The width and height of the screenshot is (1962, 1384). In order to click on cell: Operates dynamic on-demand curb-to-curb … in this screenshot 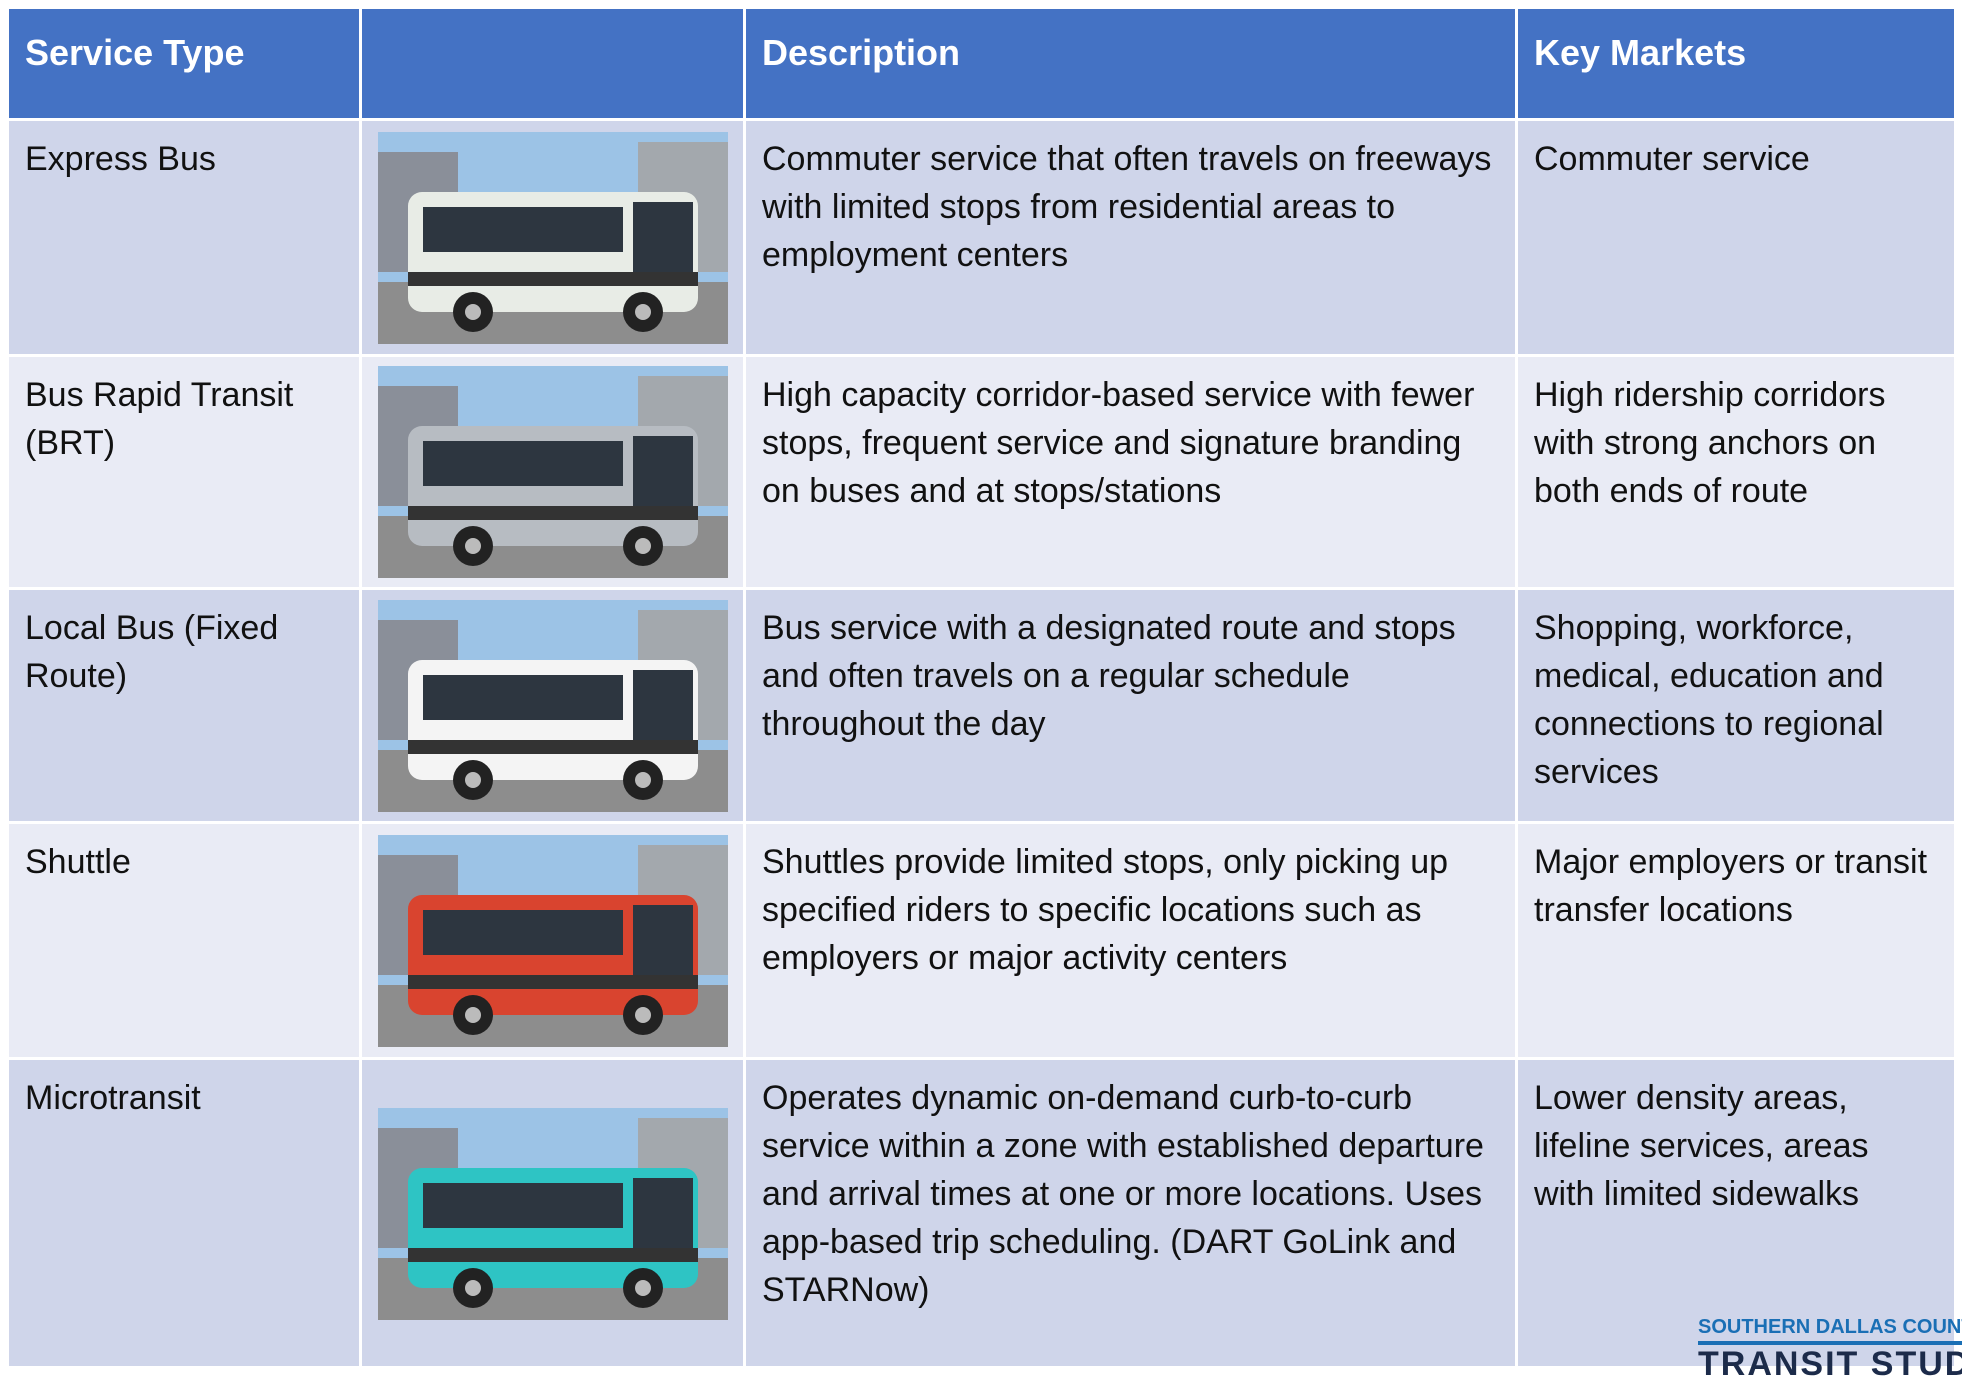, I will do `click(1130, 1213)`.